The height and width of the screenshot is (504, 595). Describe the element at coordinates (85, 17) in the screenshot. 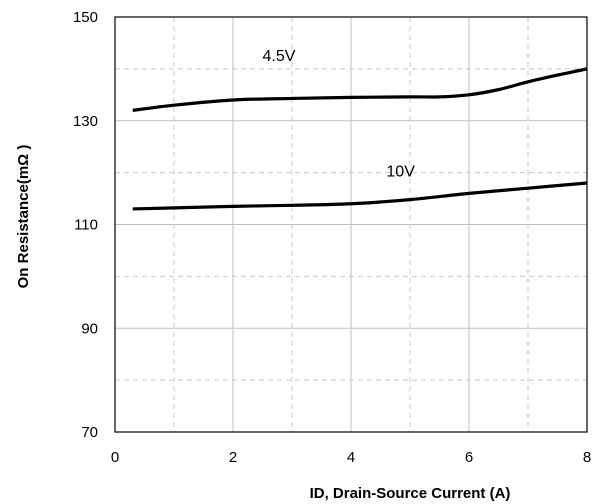

I see `y-tick-label: 150` at that location.